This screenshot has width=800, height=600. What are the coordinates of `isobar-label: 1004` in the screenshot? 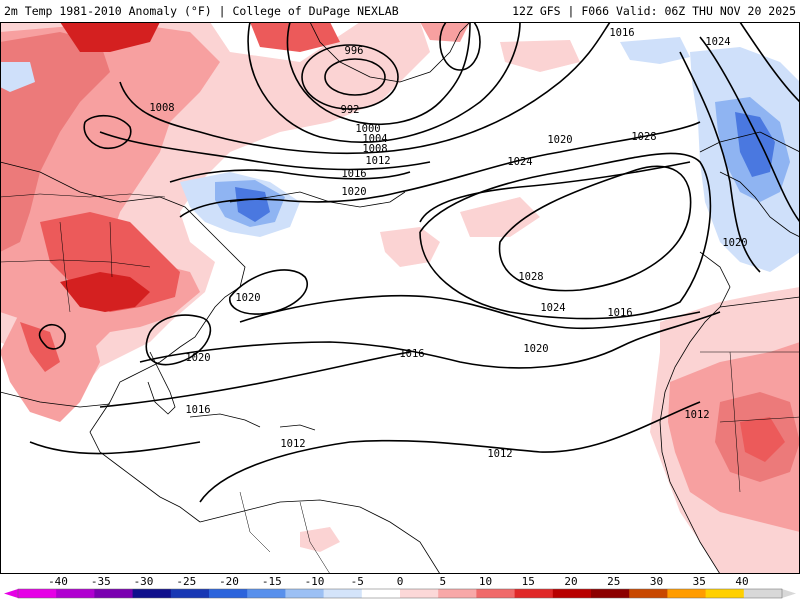 It's located at (374, 139).